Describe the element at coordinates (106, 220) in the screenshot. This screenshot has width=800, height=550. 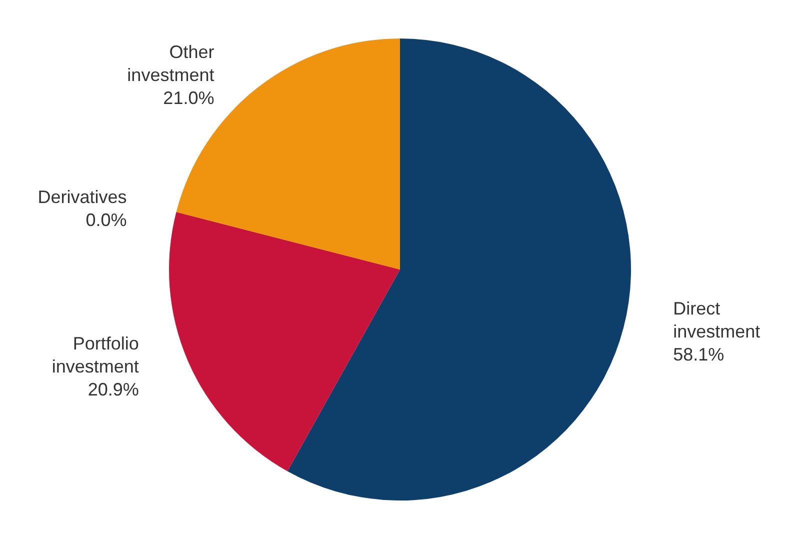
I see `text: 0.0%` at that location.